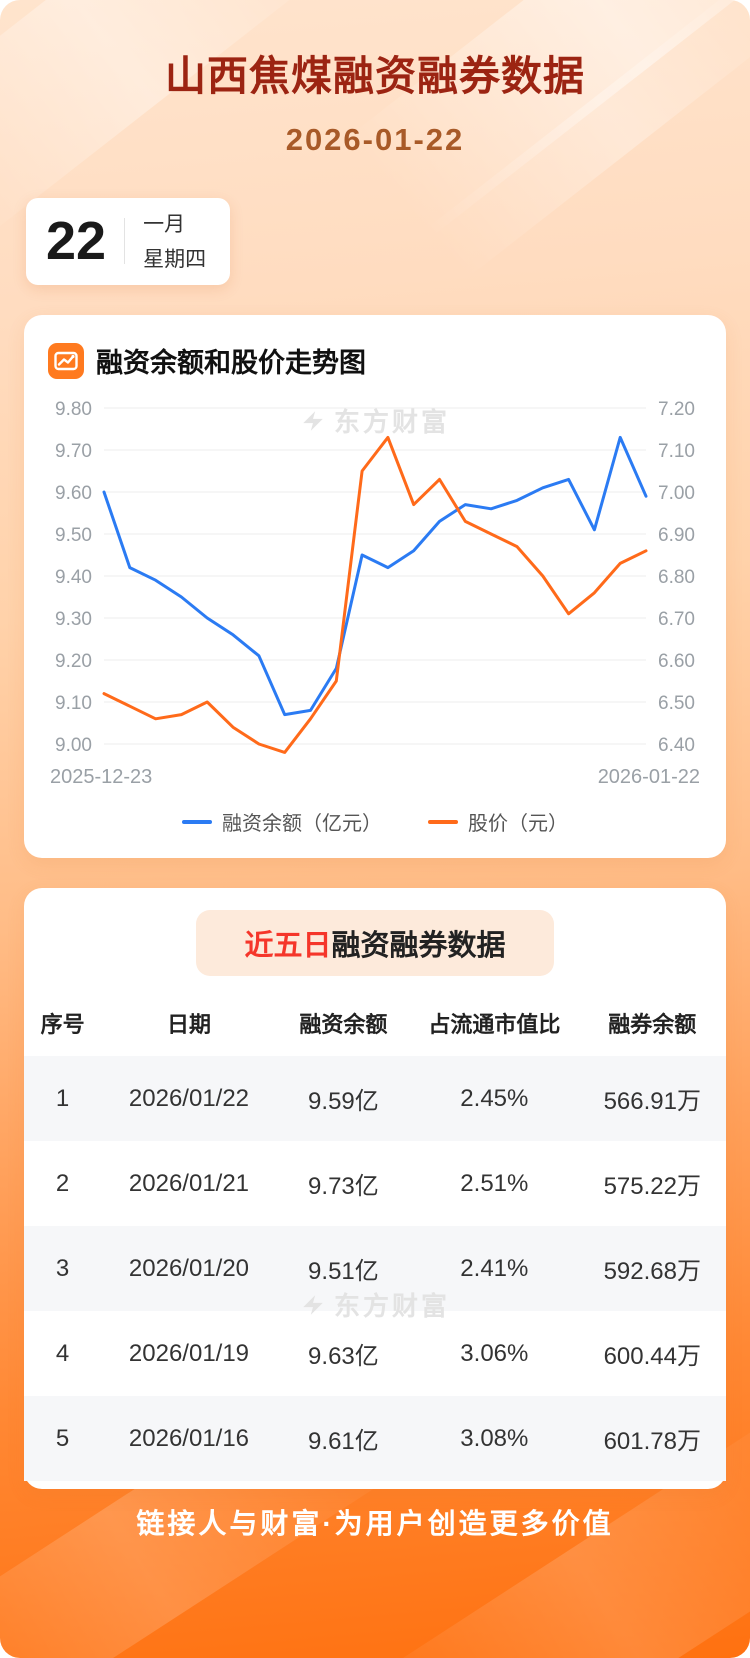  I want to click on svg-text: 9.70, so click(73, 451).